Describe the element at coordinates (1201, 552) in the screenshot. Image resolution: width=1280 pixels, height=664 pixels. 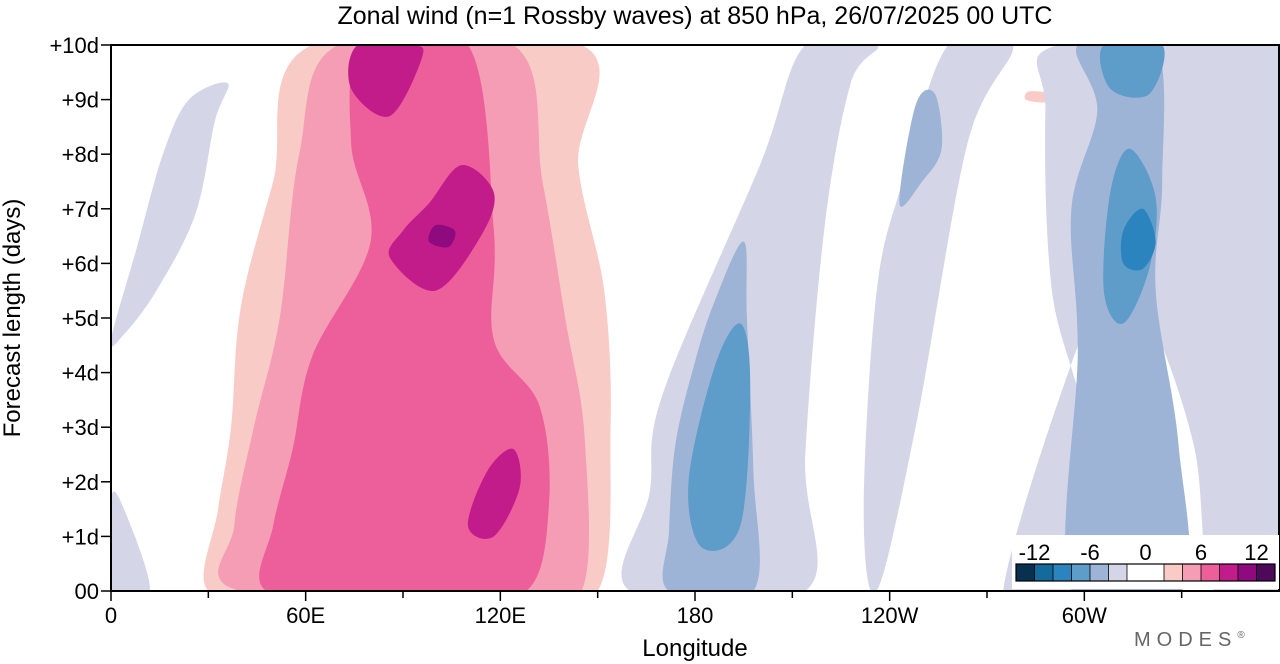
I see `colorbar-tick-label: 6` at that location.